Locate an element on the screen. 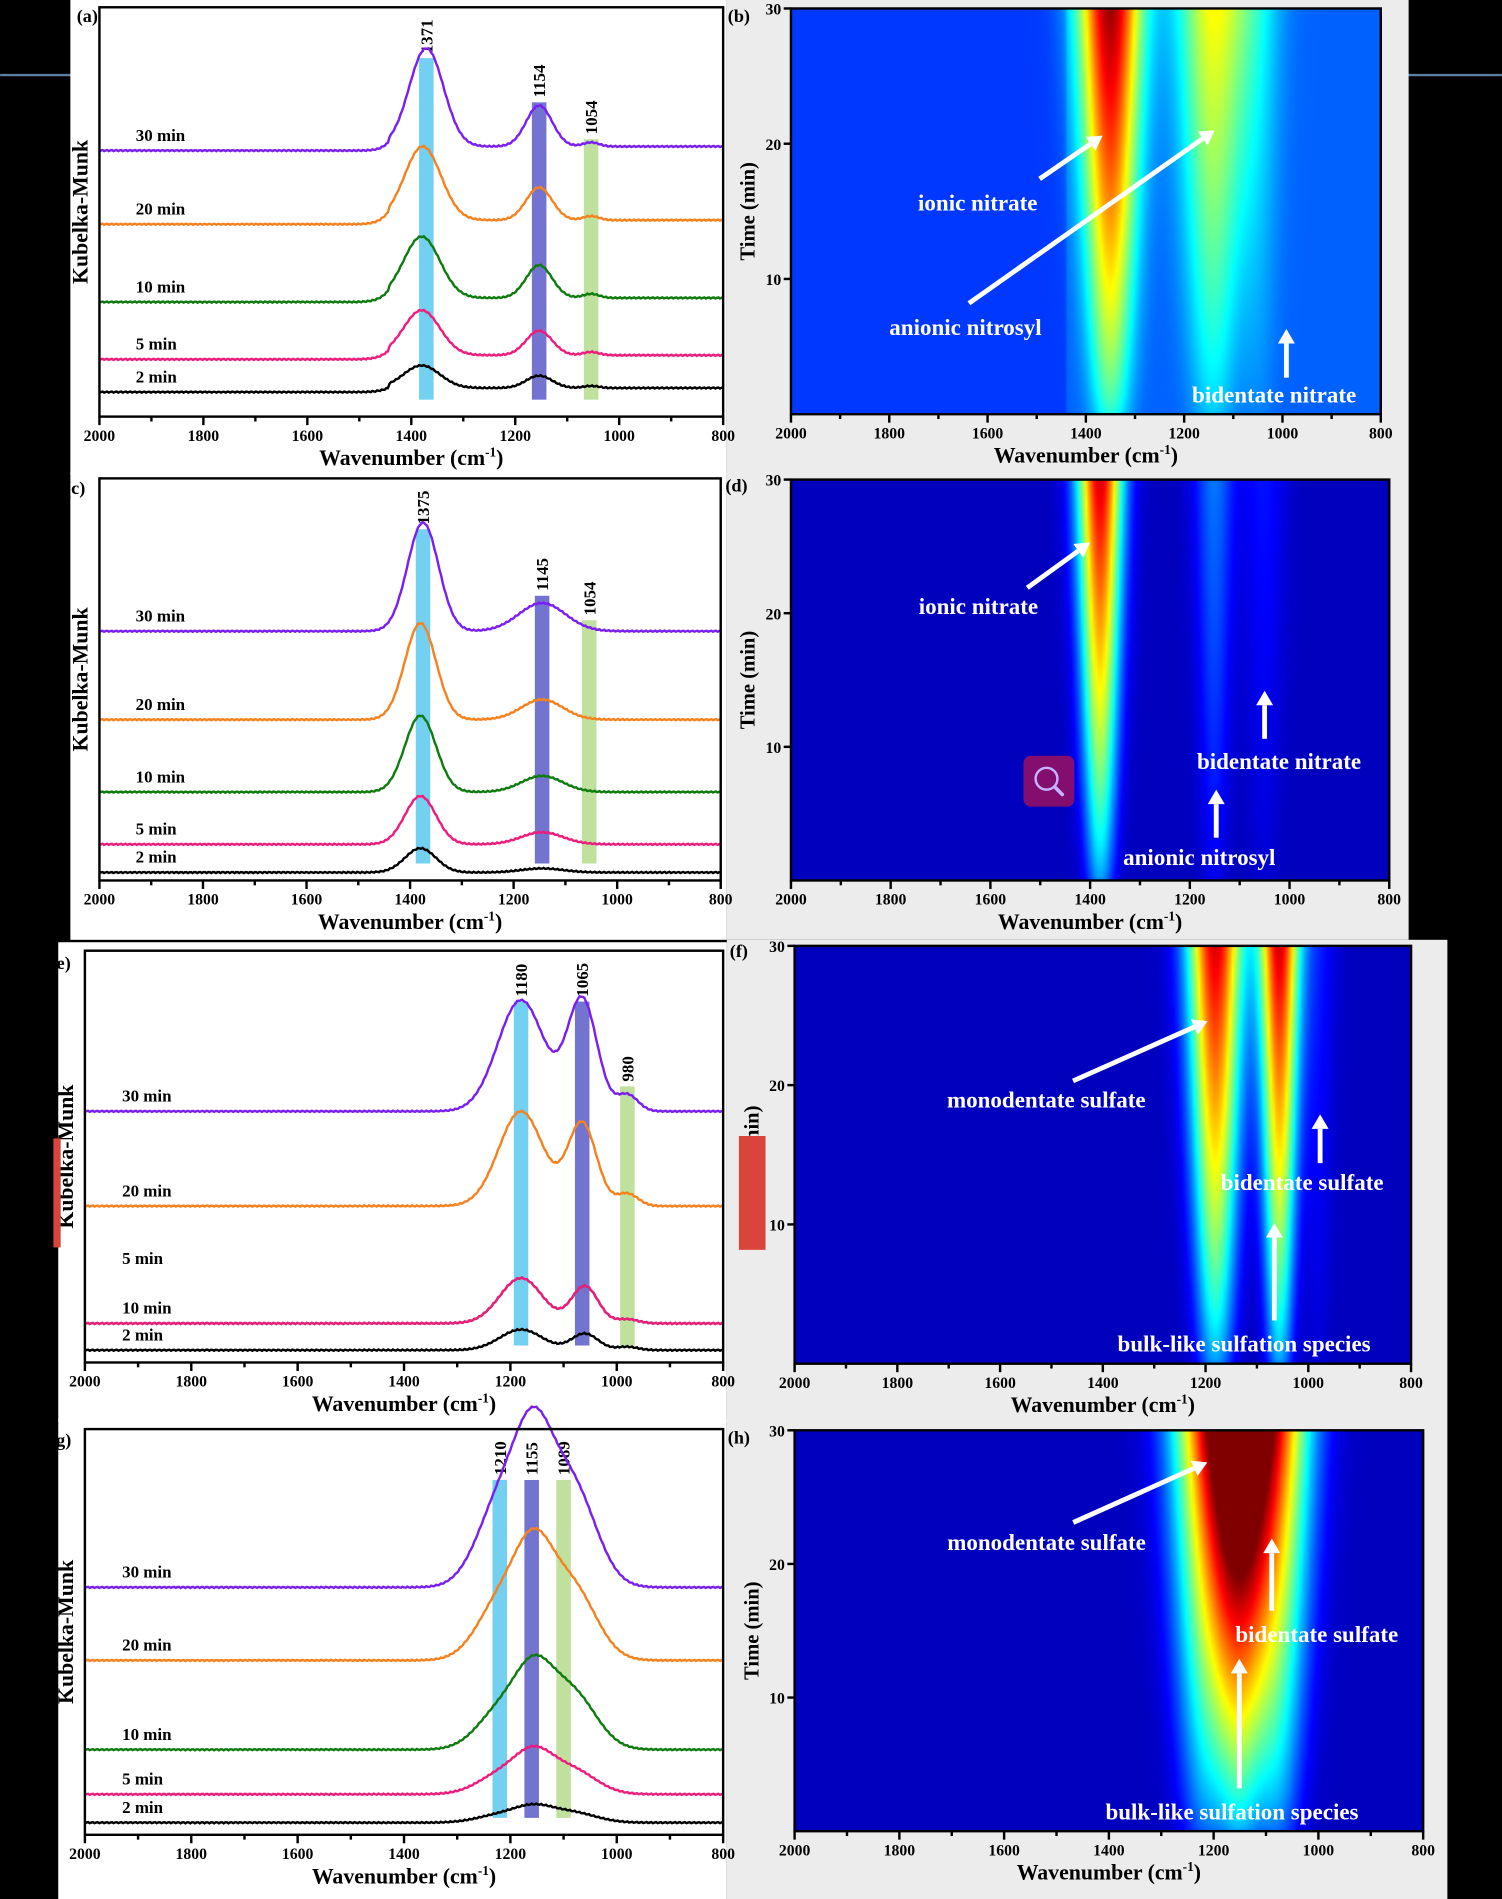  band-label: 1155 is located at coordinates (532, 1458).